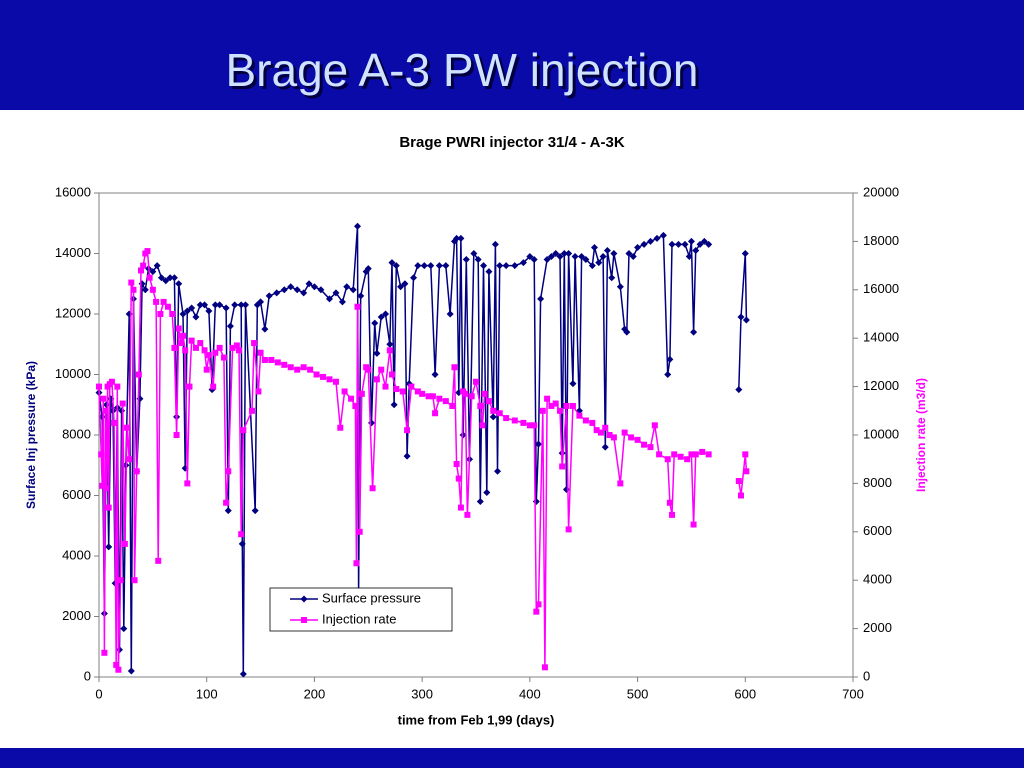 This screenshot has height=768, width=1024. What do you see at coordinates (511, 142) in the screenshot?
I see `chart-title: Brage PWRI injector 31/4 - A-3K` at bounding box center [511, 142].